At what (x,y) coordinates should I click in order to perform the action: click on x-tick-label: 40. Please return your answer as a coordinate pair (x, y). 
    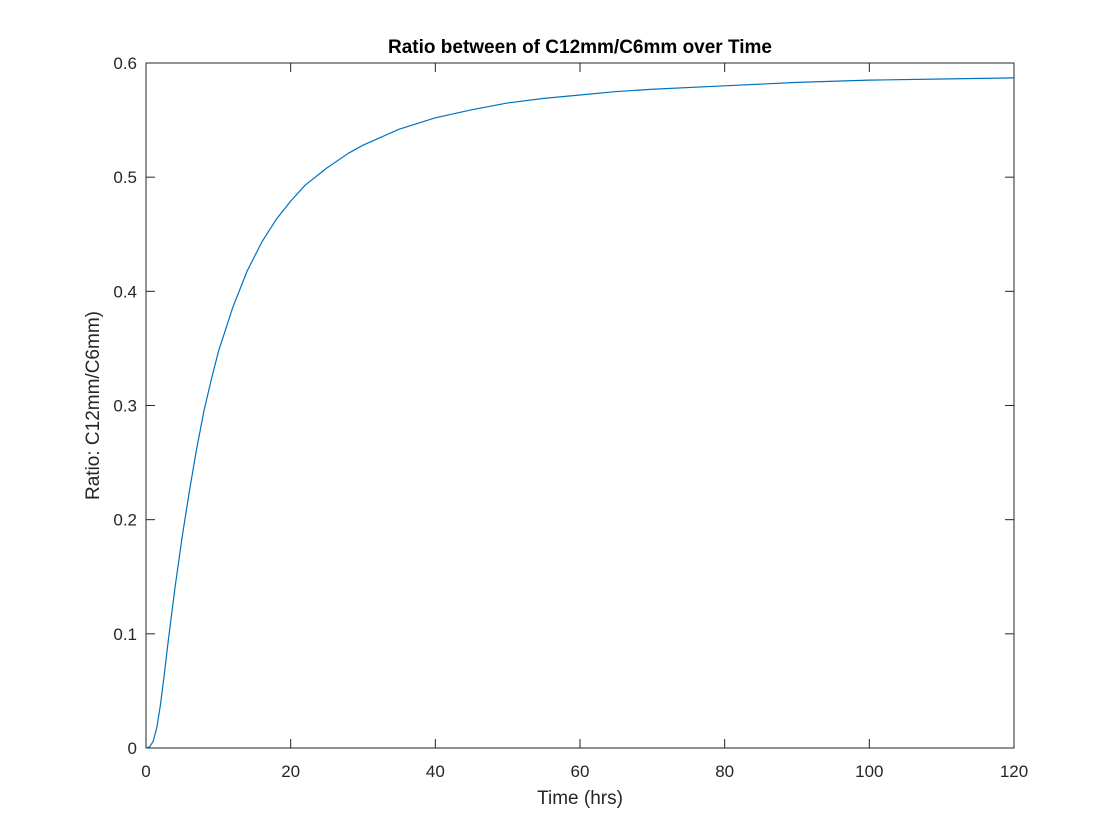
    Looking at the image, I should click on (435, 771).